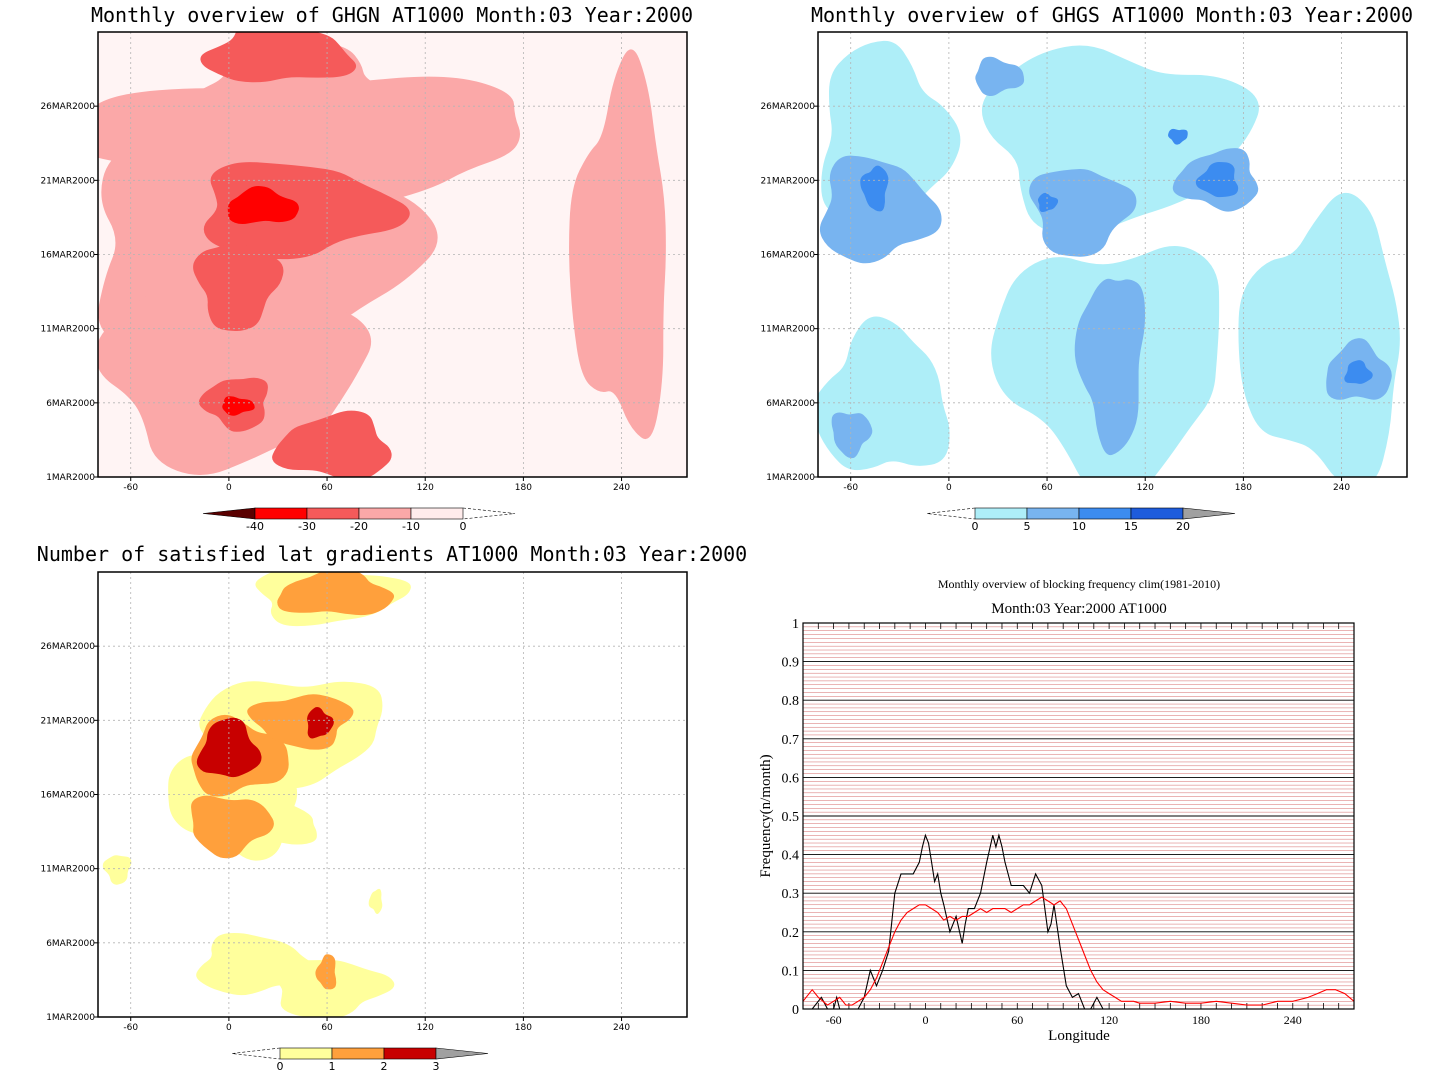  Describe the element at coordinates (411, 526) in the screenshot. I see `colorbar-label: -10` at that location.